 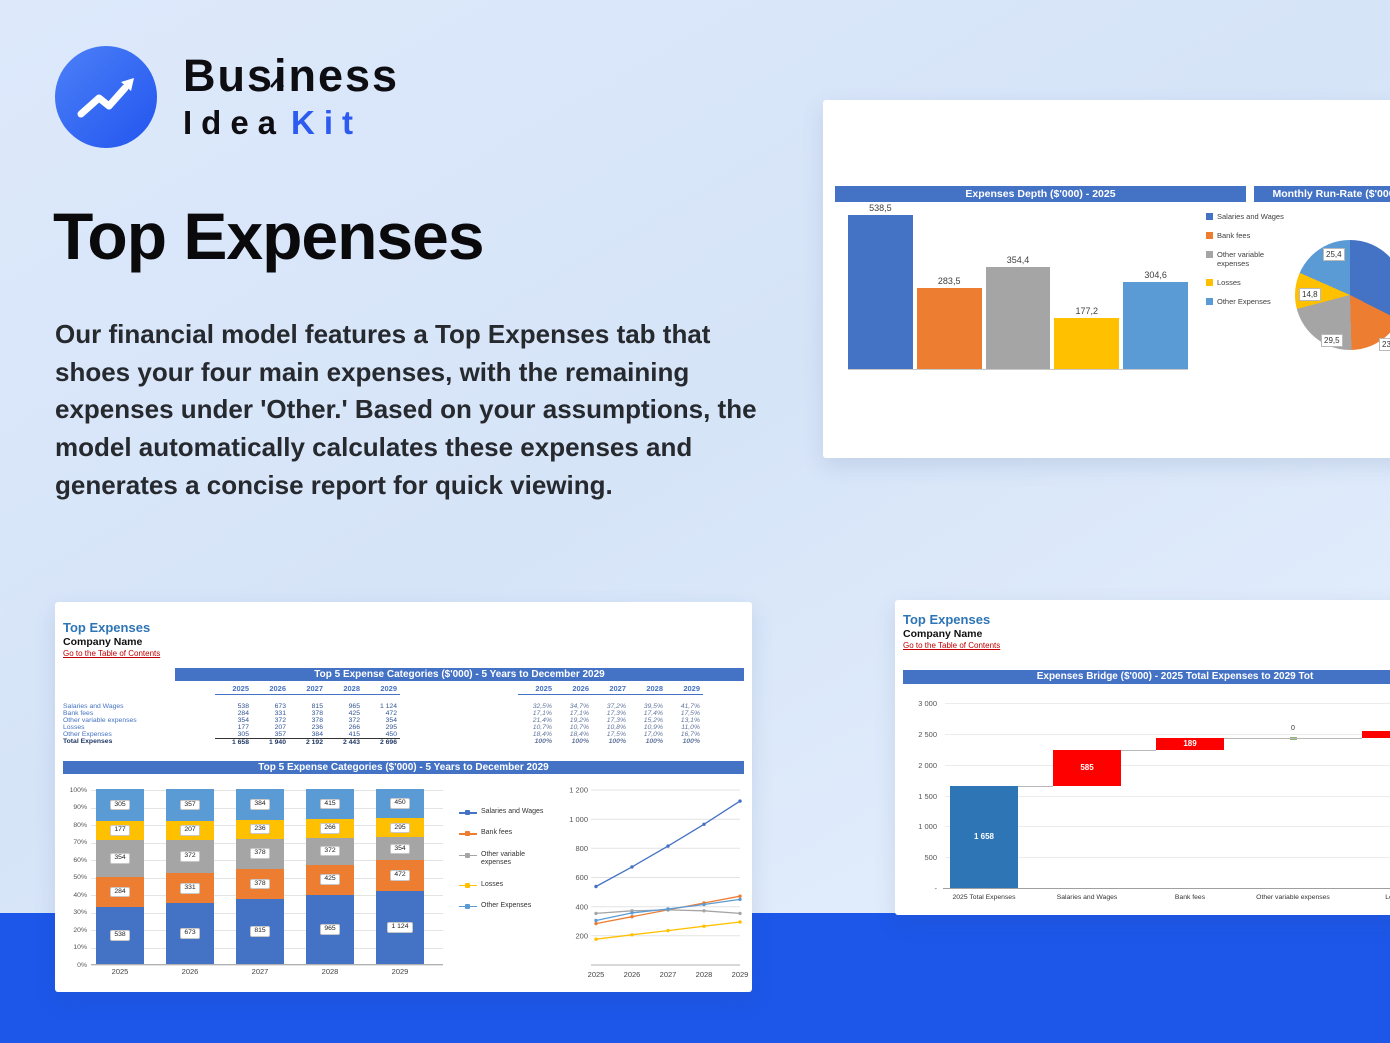 I want to click on sheet-title: Top Expenses, so click(x=107, y=627).